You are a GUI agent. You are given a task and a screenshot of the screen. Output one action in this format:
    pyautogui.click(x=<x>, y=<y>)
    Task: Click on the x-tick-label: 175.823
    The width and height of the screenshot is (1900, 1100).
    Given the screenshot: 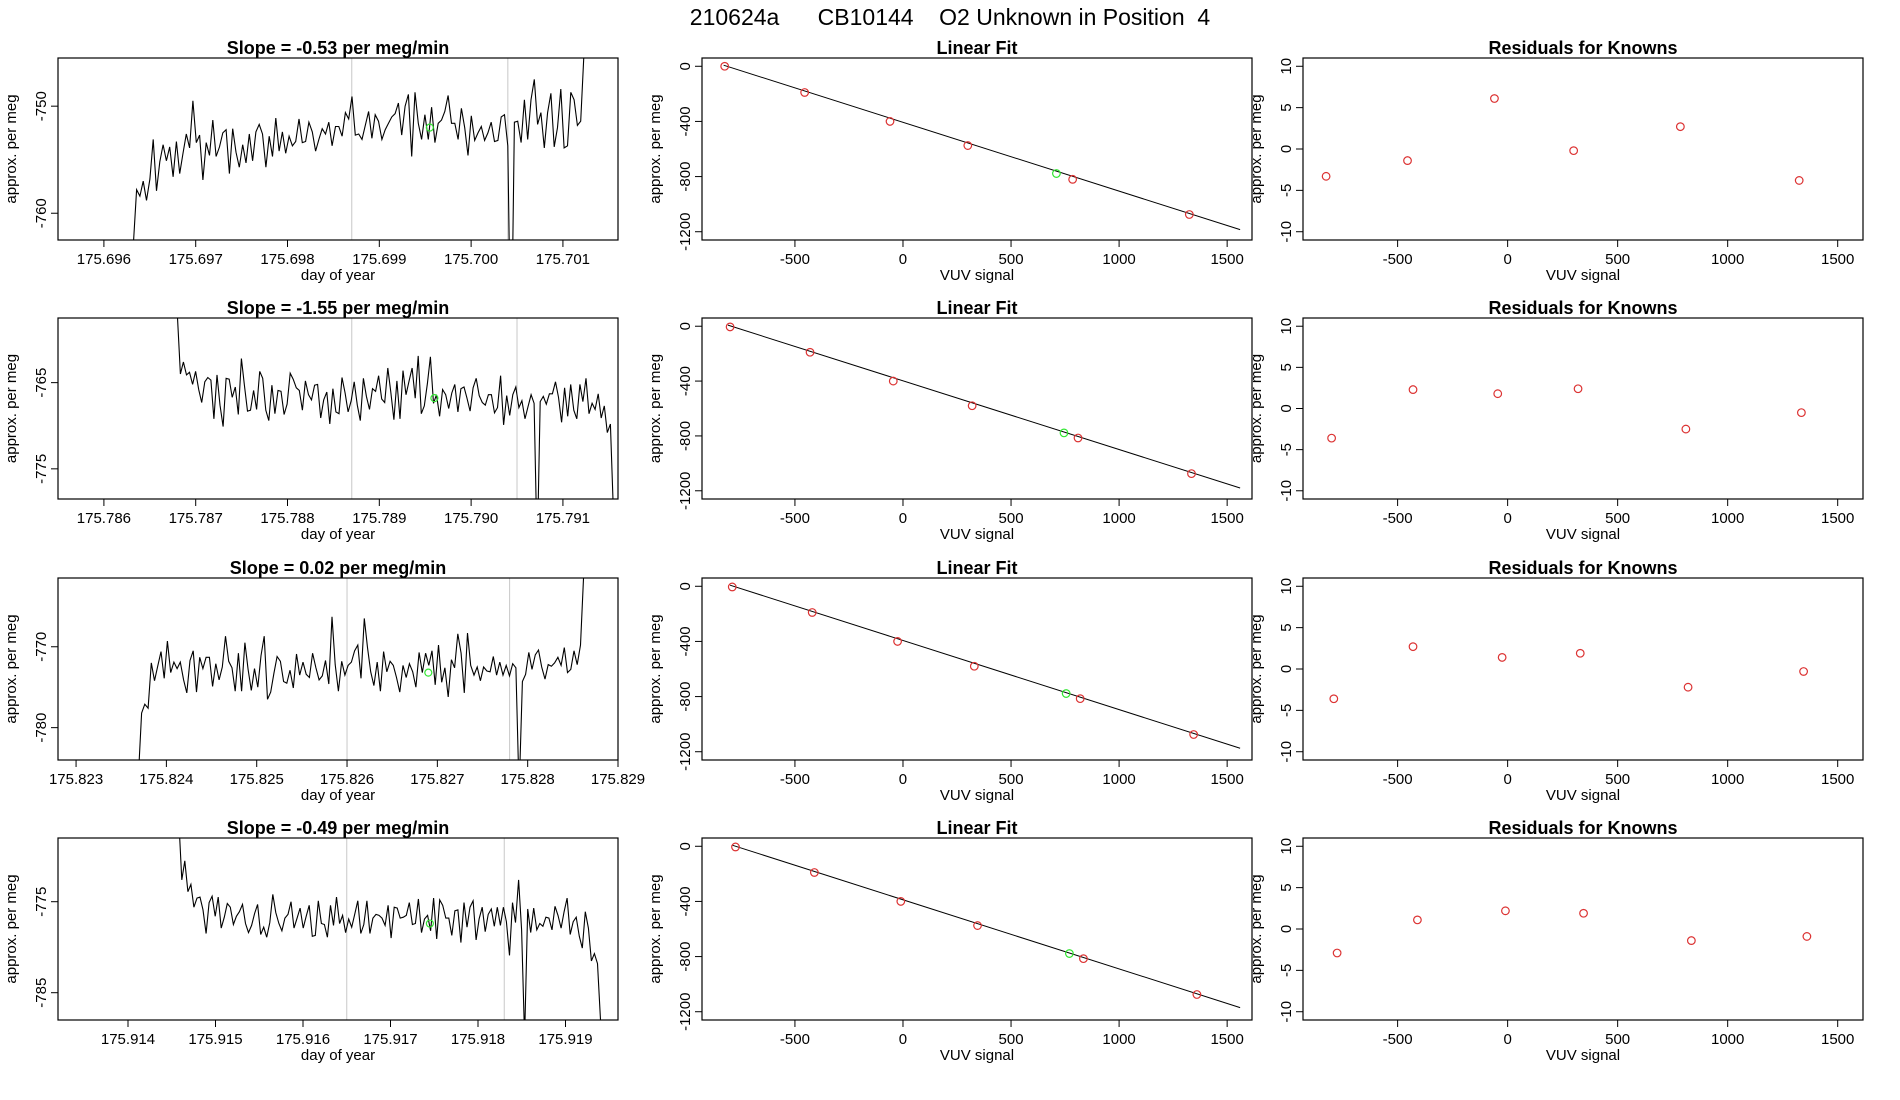 What is the action you would take?
    pyautogui.click(x=76, y=779)
    